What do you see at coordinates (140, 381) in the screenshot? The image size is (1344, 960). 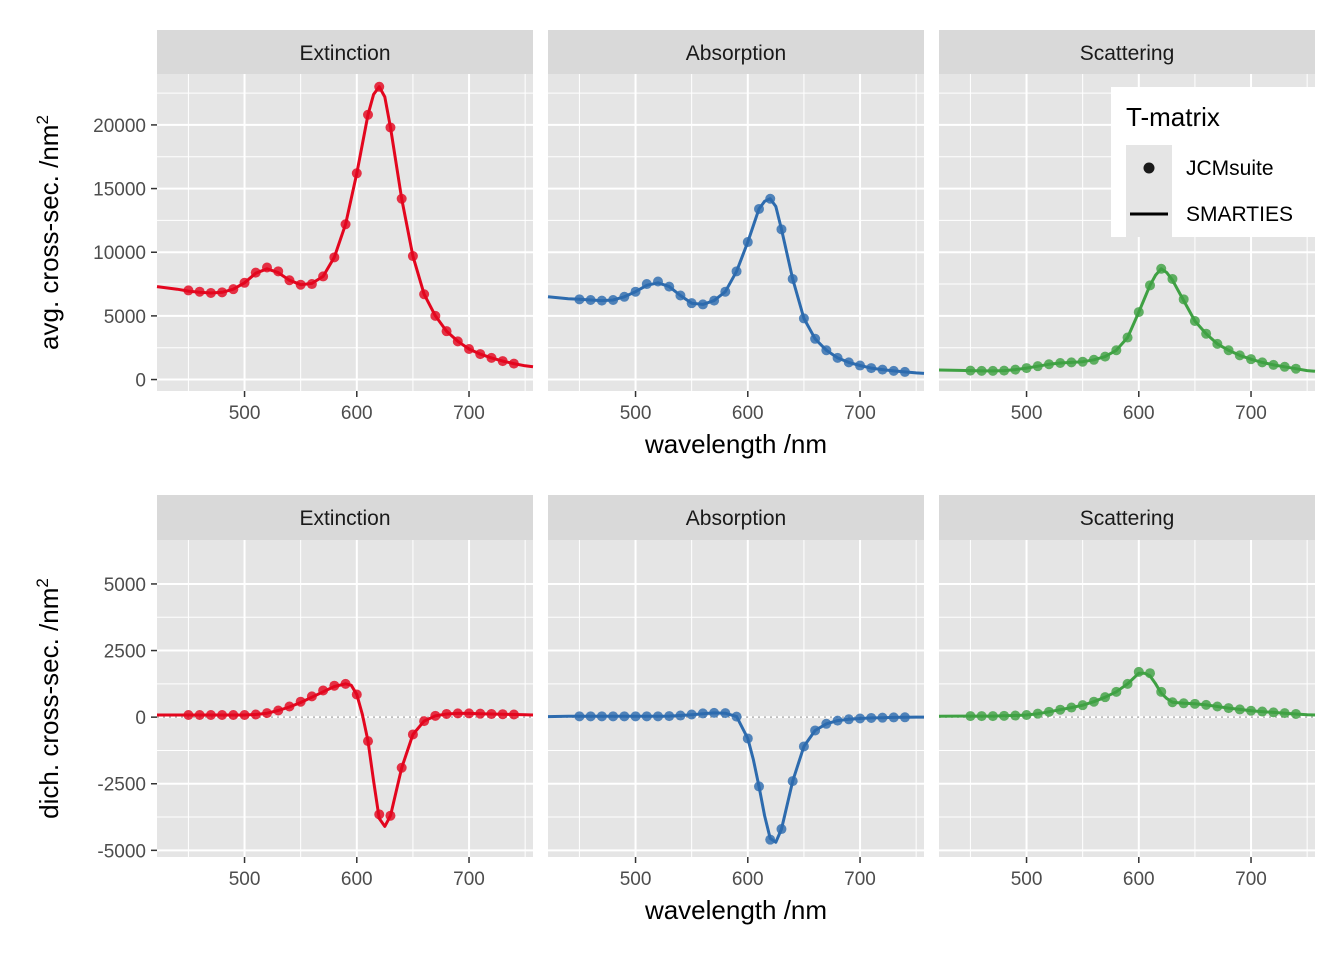 I see `y-tick-label: 0` at bounding box center [140, 381].